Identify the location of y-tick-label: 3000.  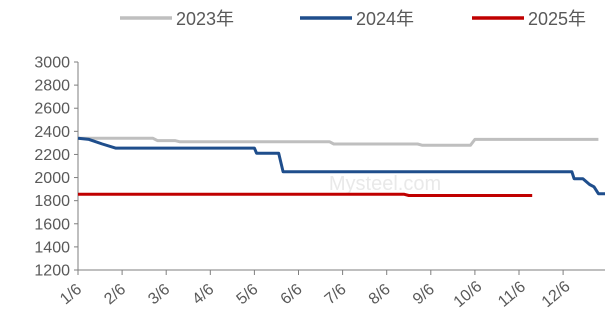
(52, 63).